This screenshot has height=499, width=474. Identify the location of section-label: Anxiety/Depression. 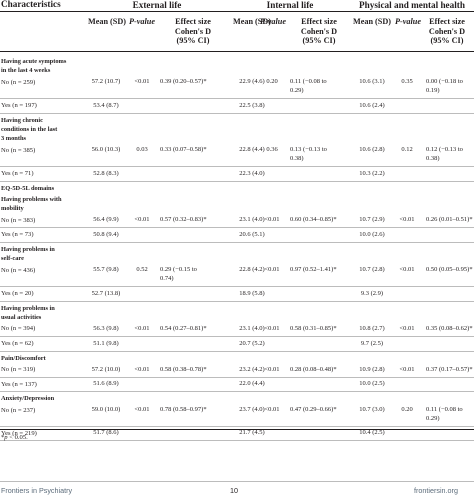
(27, 398).